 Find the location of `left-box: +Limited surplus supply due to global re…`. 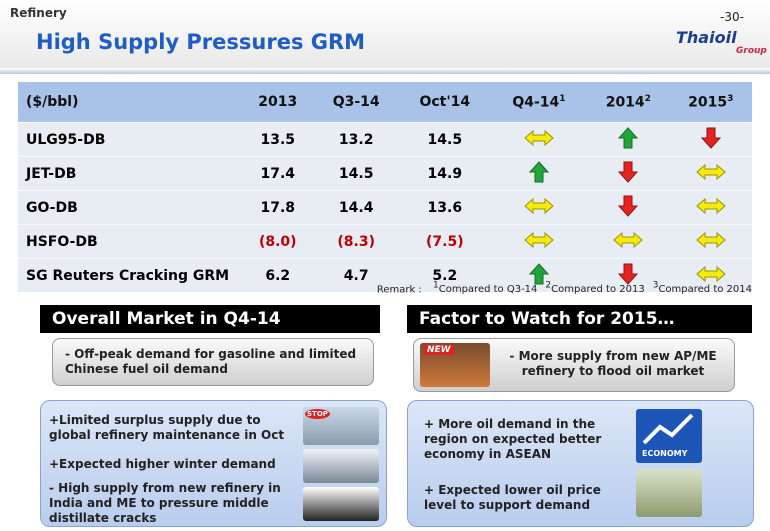

left-box: +Limited surplus supply due to global re… is located at coordinates (213, 463).